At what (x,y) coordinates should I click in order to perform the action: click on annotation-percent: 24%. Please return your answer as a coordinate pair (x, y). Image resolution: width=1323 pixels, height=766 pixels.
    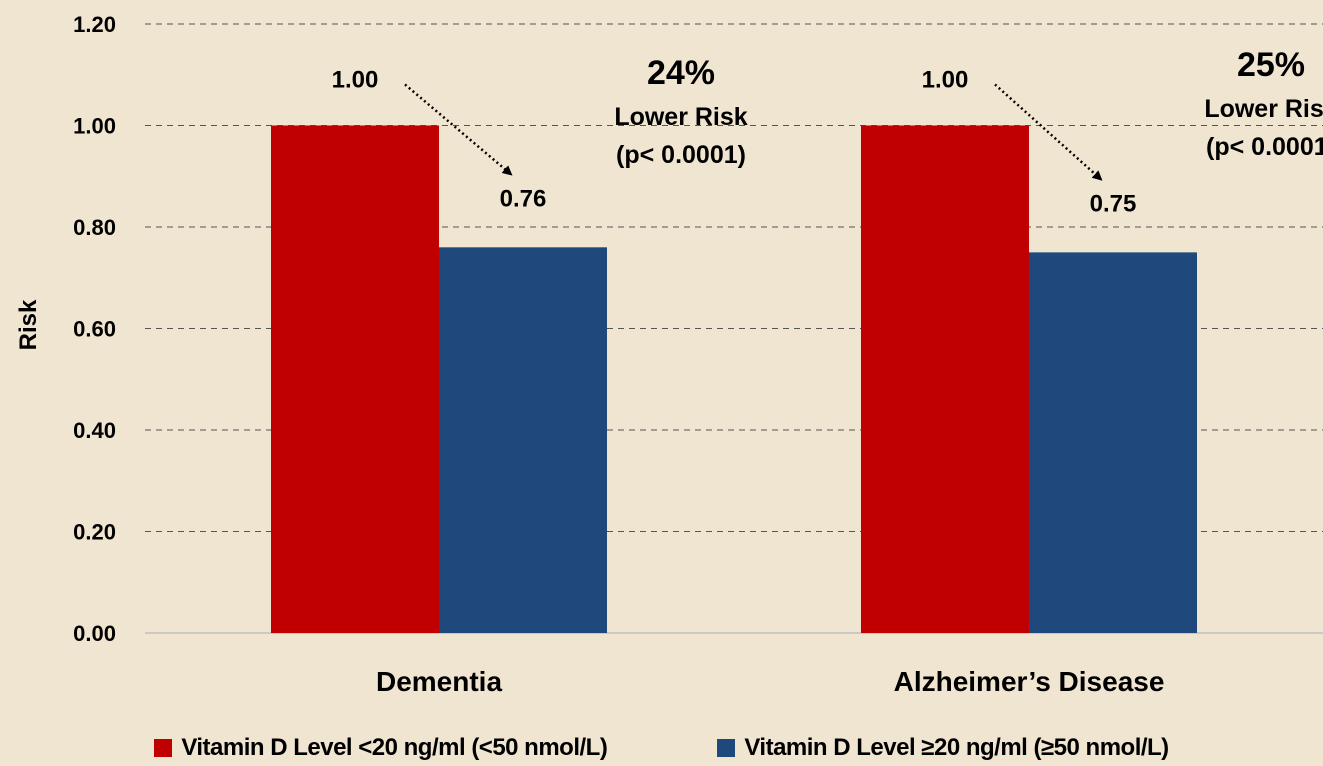
    Looking at the image, I should click on (681, 73).